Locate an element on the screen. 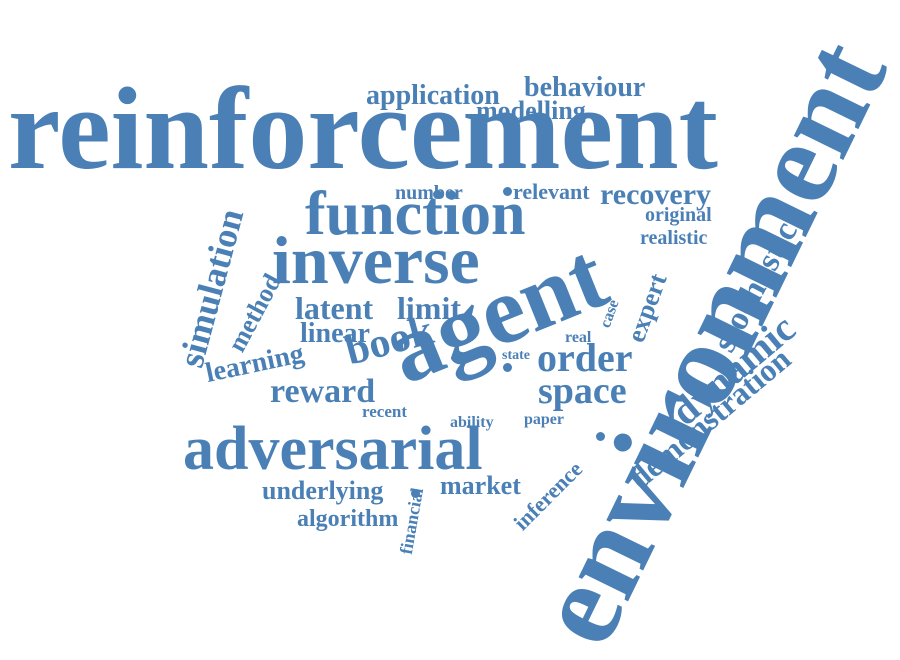 The height and width of the screenshot is (660, 900). word-modelling: modelling is located at coordinates (531, 110).